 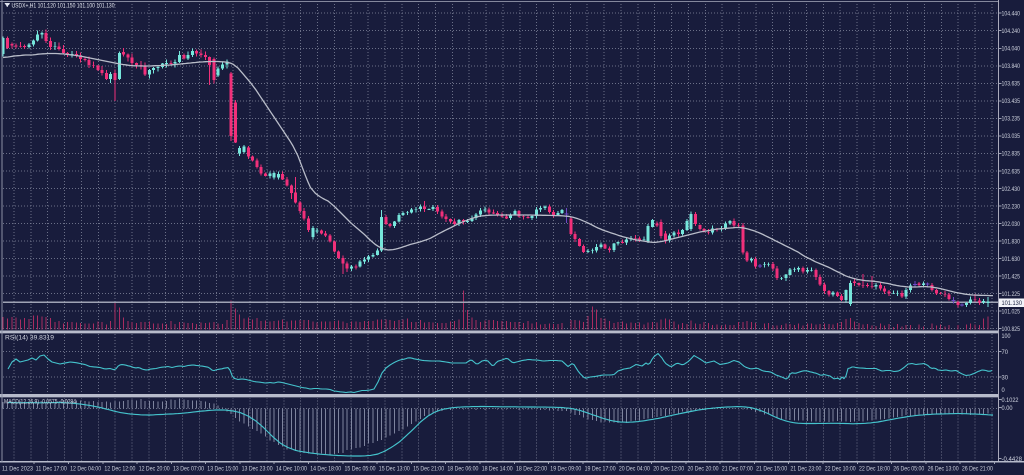 What do you see at coordinates (428, 469) in the screenshot?
I see `svg-text: 15 Dec 21:00` at bounding box center [428, 469].